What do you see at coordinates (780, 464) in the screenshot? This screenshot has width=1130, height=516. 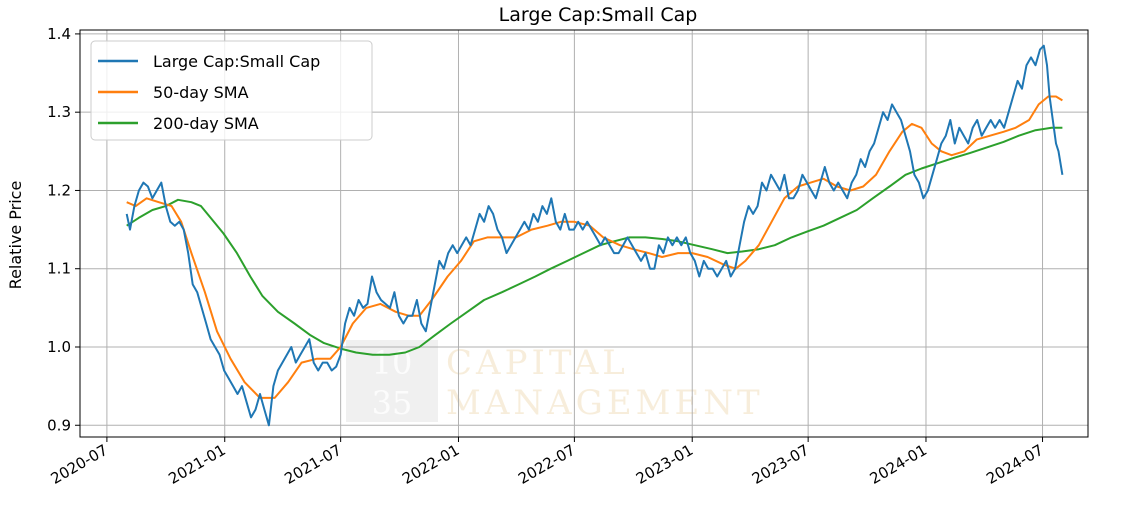 I see `x-tick-label: 2023-07` at bounding box center [780, 464].